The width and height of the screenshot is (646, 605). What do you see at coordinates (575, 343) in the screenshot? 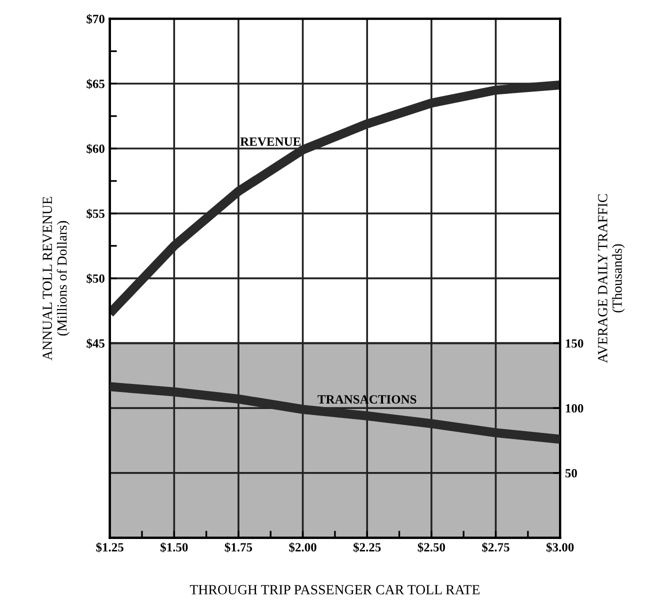
I see `y2-tick-label: 150` at bounding box center [575, 343].